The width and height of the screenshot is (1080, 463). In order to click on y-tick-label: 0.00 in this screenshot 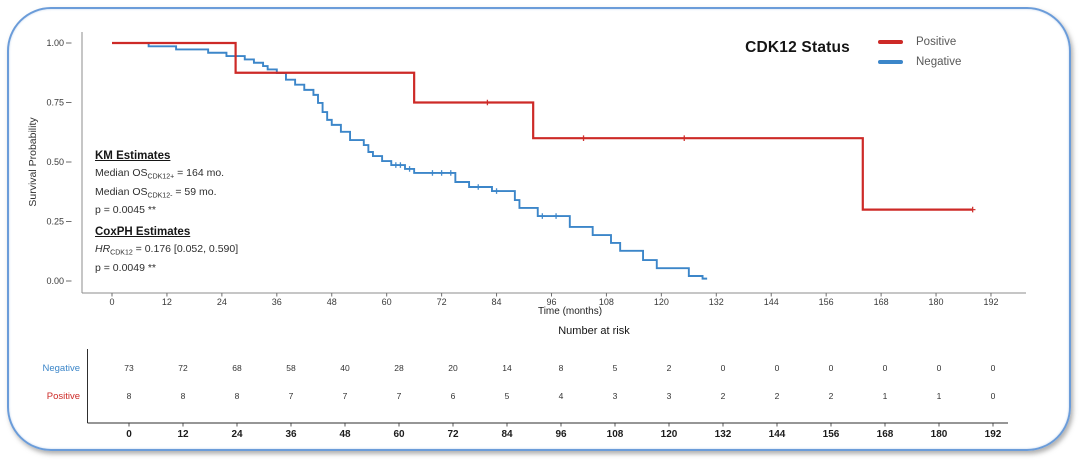, I will do `click(55, 281)`.